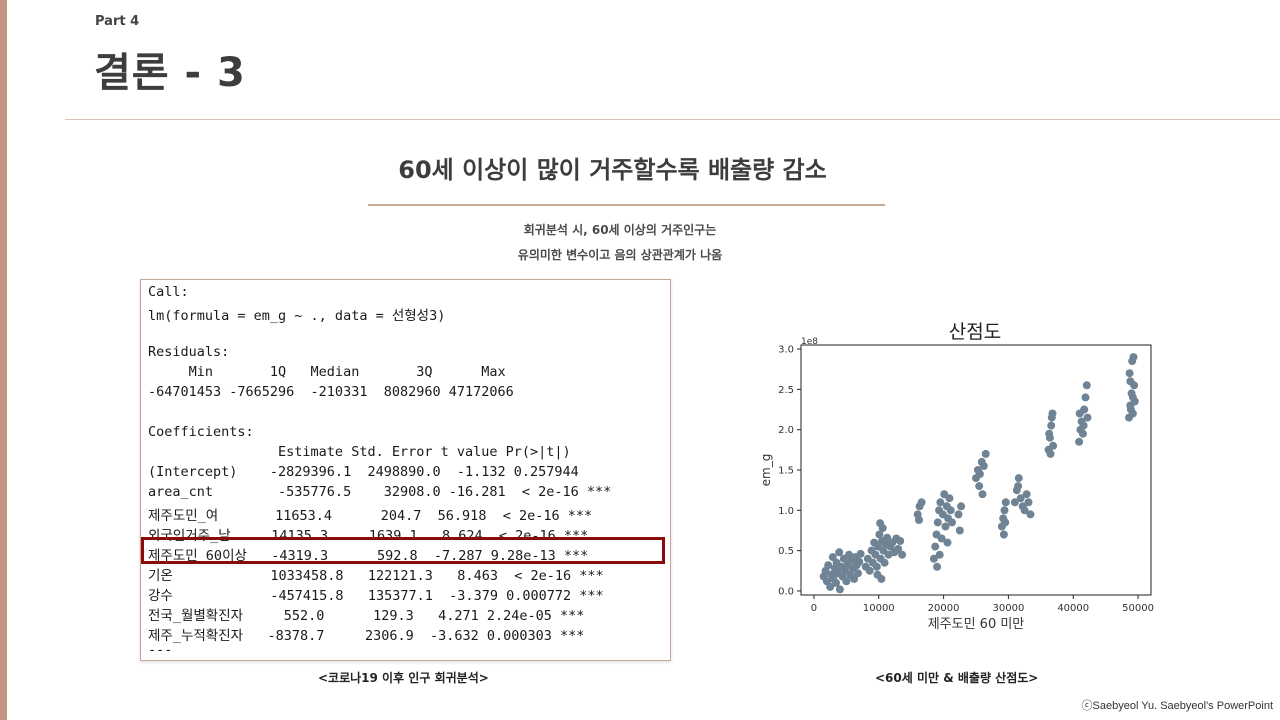  What do you see at coordinates (786, 390) in the screenshot?
I see `y-tick-label: 2.5` at bounding box center [786, 390].